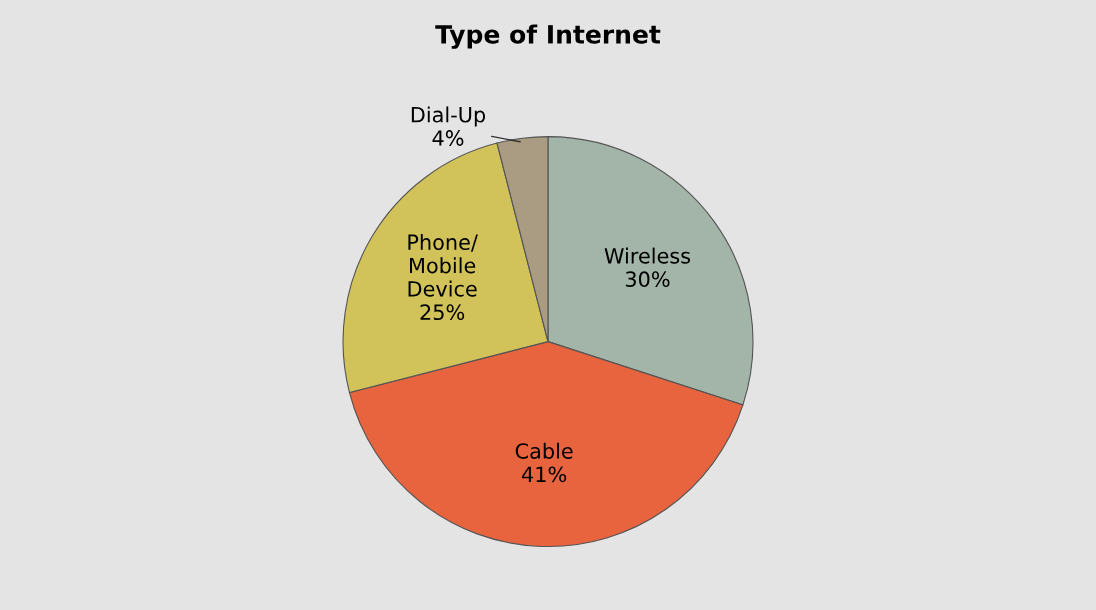 The width and height of the screenshot is (1096, 610). Describe the element at coordinates (548, 36) in the screenshot. I see `chart-title: Type of Internet` at that location.